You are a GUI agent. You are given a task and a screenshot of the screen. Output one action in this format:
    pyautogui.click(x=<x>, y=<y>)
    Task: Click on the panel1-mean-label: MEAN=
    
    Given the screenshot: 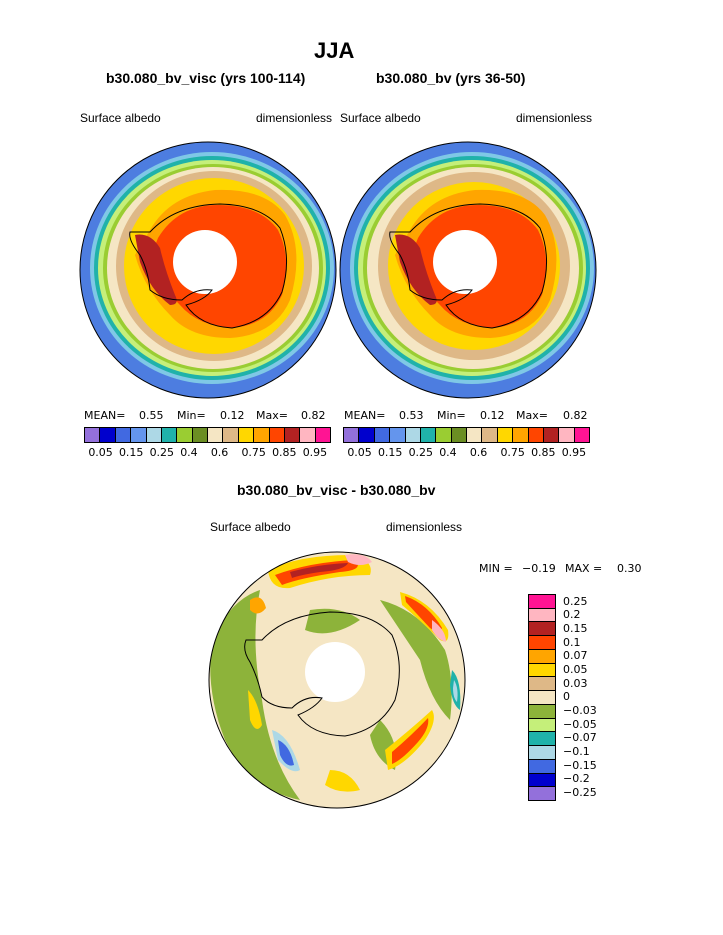 What is the action you would take?
    pyautogui.click(x=105, y=415)
    